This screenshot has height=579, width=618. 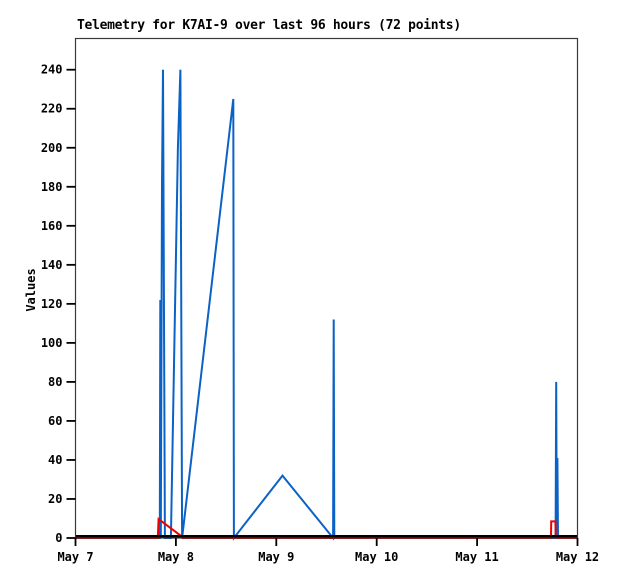 What do you see at coordinates (52, 148) in the screenshot?
I see `y-tick-label: 200` at bounding box center [52, 148].